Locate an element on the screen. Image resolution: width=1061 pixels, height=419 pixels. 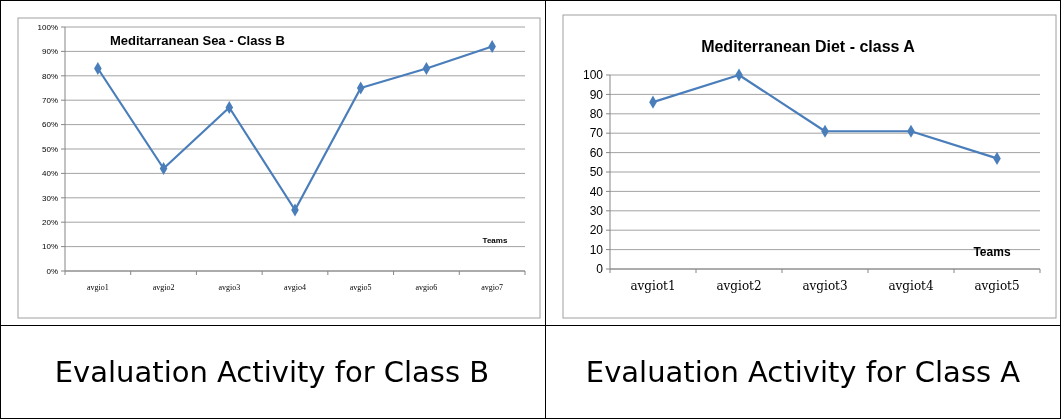
y-tick-label: 10 is located at coordinates (596, 249).